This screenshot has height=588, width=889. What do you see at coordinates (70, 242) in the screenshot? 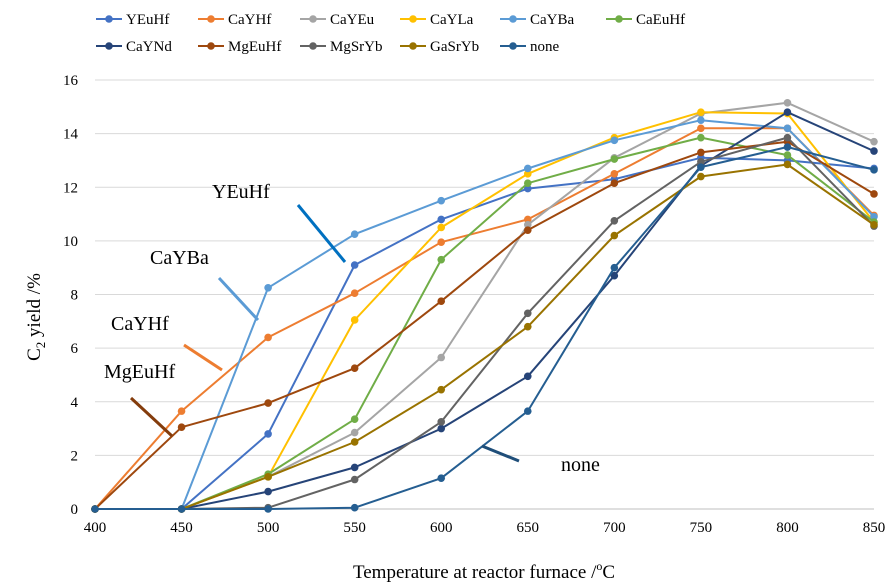
I see `y-tick-label: 10` at bounding box center [70, 242].